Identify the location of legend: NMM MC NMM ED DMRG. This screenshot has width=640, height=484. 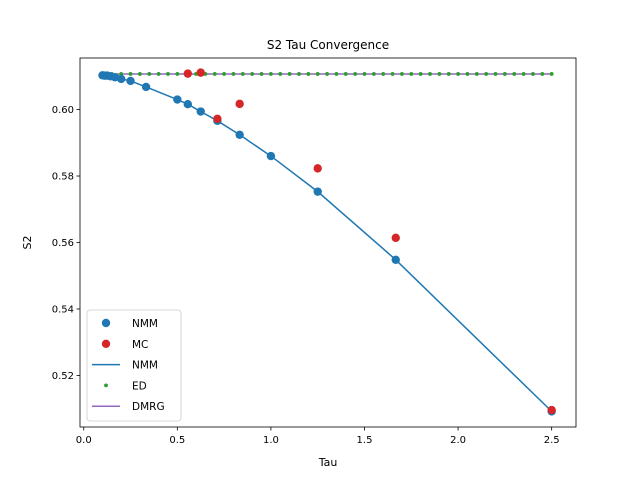
(134, 365).